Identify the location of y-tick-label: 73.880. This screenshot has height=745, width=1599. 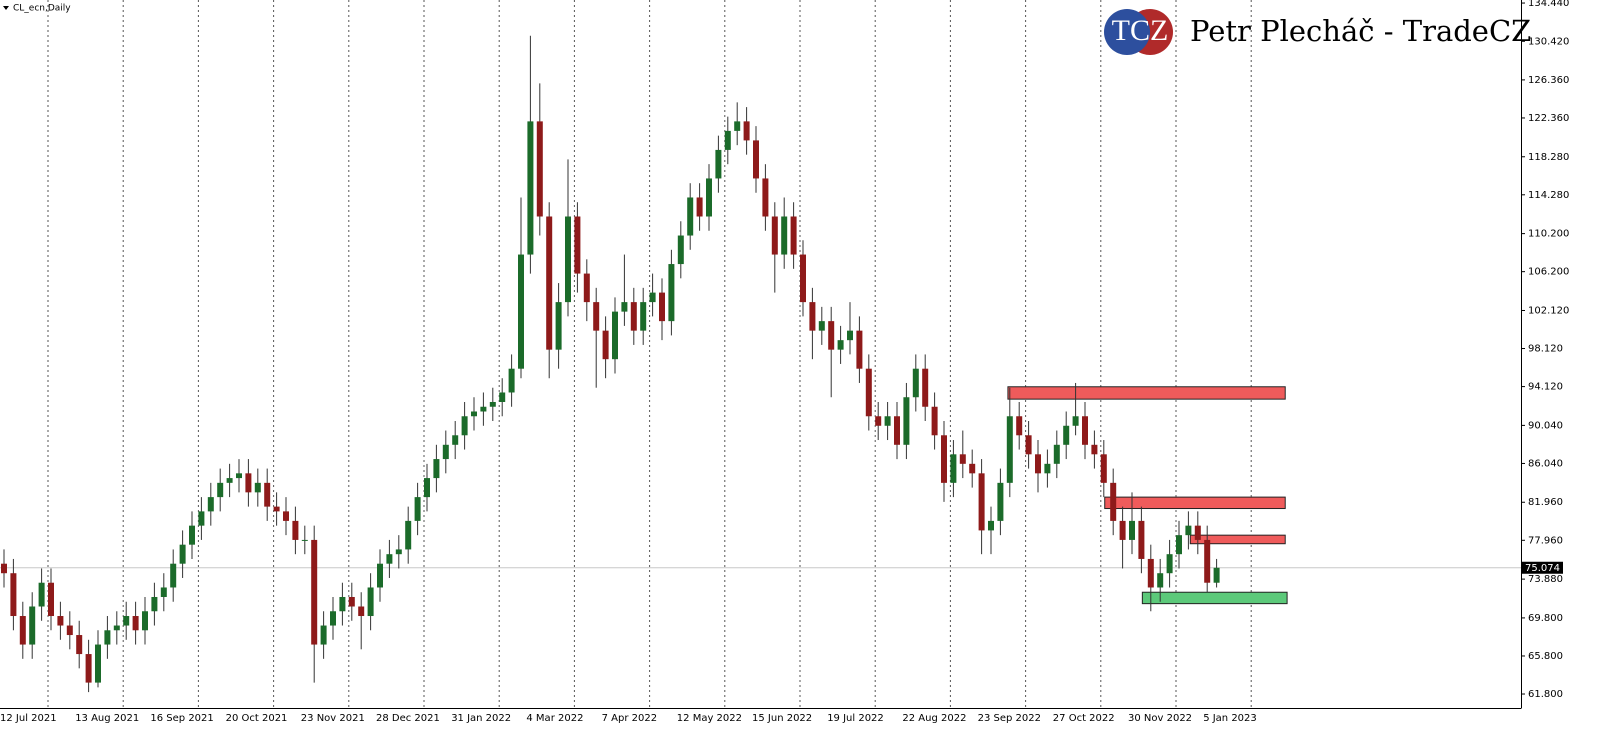
(1545, 579).